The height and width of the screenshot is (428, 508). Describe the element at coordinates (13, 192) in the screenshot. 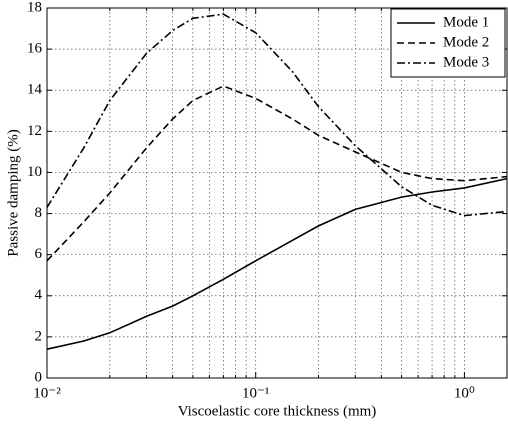

I see `y-axis-label: Passive damping (%)` at that location.